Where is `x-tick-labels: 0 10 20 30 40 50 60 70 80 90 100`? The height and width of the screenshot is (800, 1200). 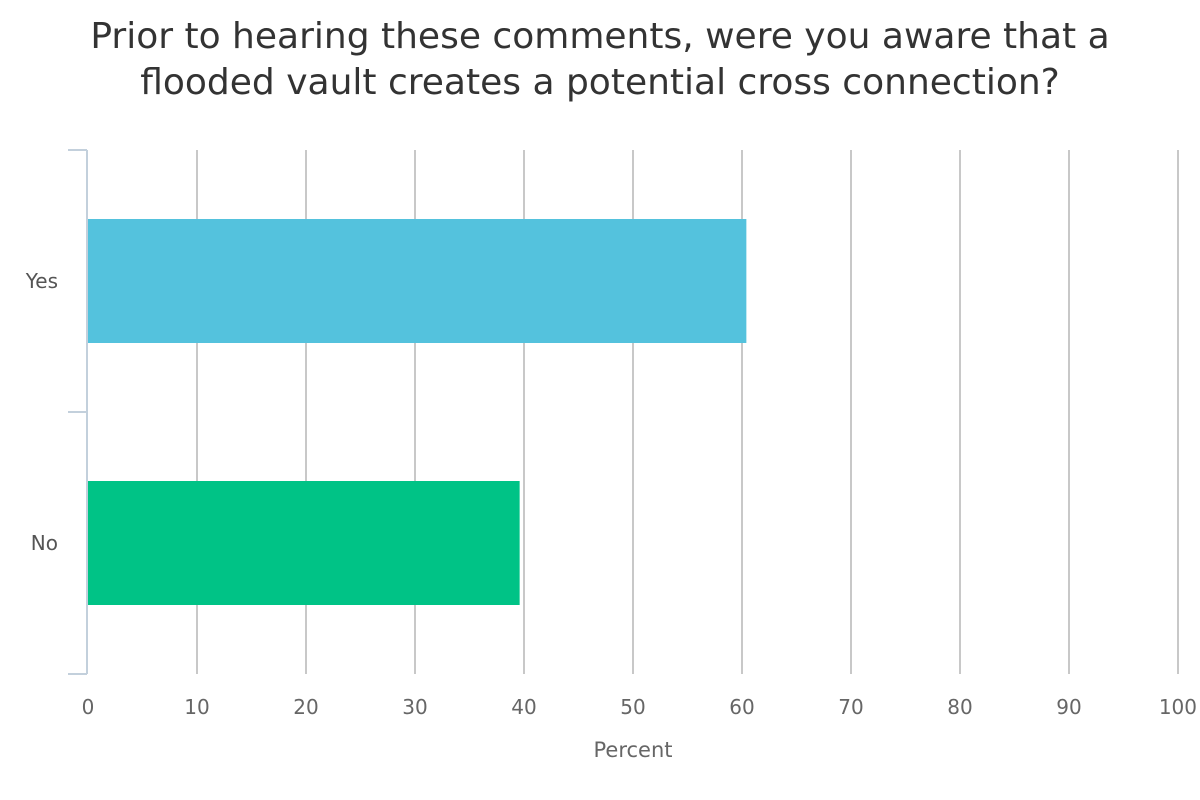
x-tick-labels: 0 10 20 30 40 50 60 70 80 90 100 is located at coordinates (639, 707).